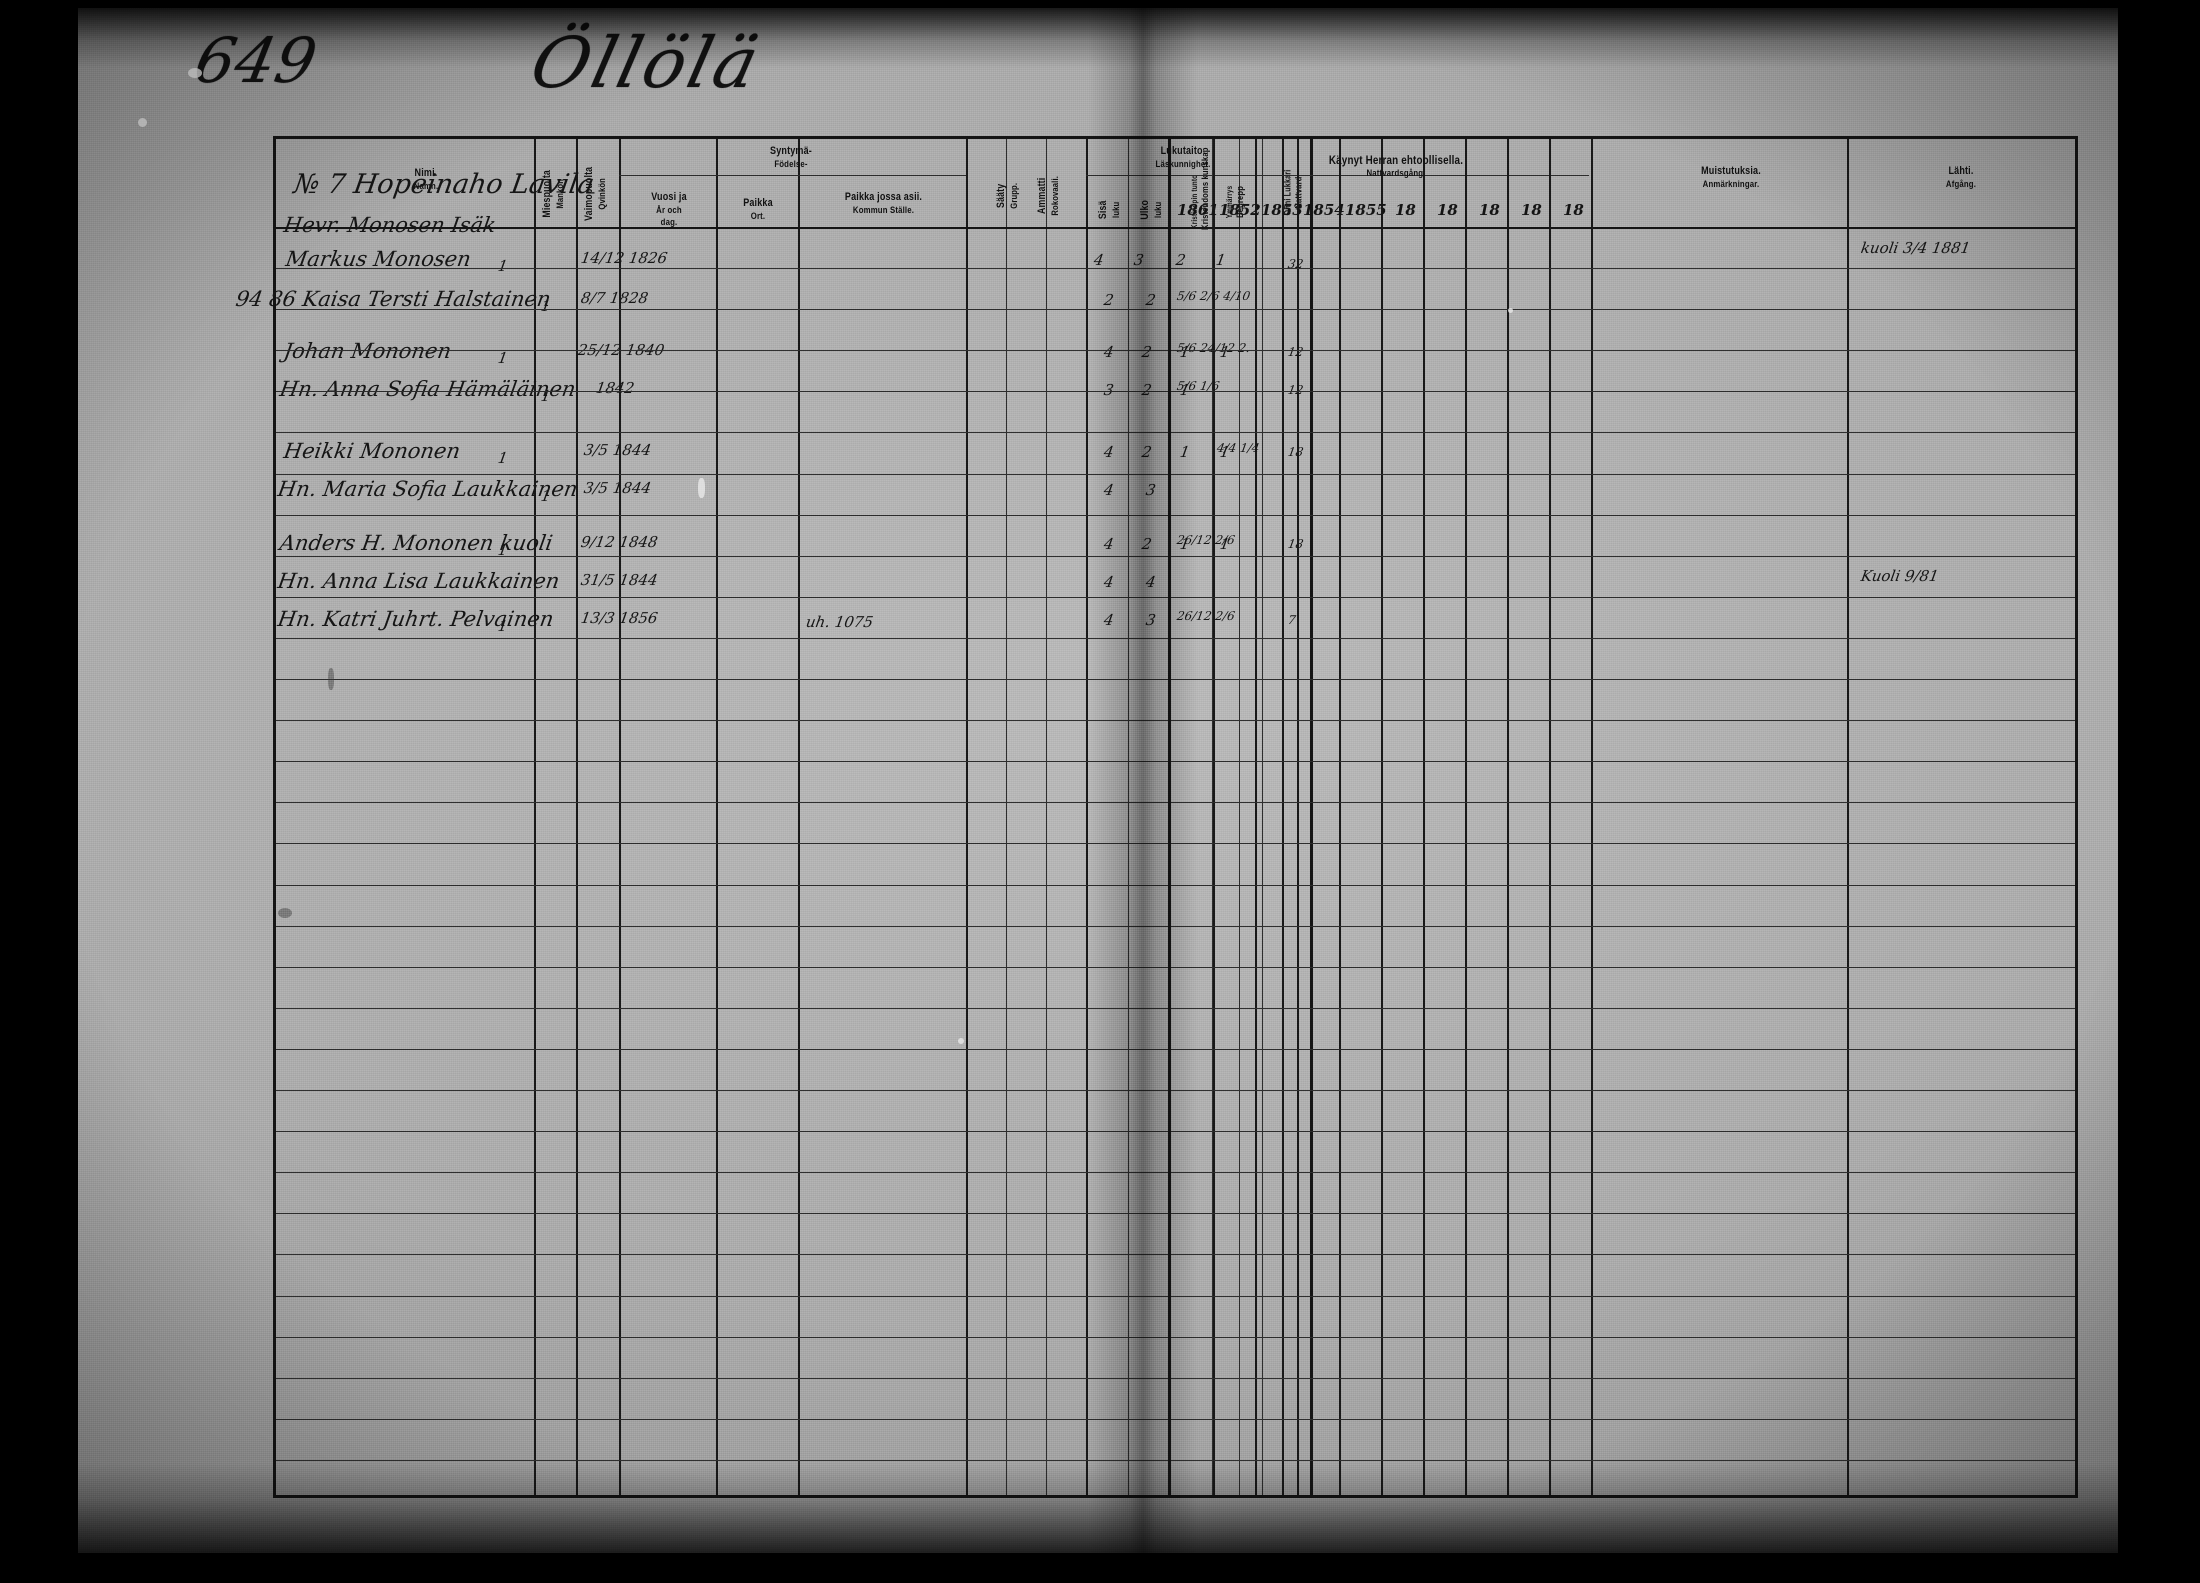 This screenshot has height=1583, width=2200. What do you see at coordinates (1205, 540) in the screenshot?
I see `communion-9: 26/12 2/6` at bounding box center [1205, 540].